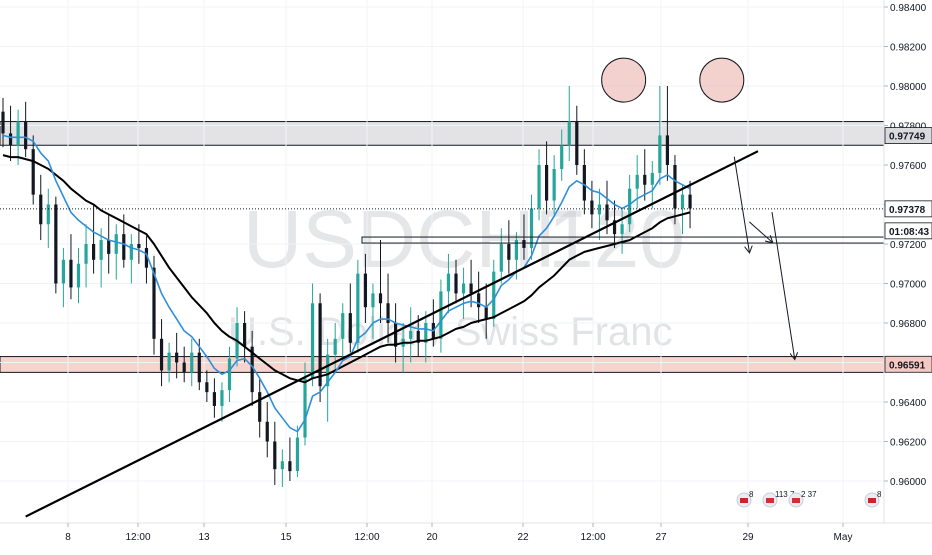 This screenshot has width=932, height=555. Describe the element at coordinates (802, 499) in the screenshot. I see `event-badge: 2 37` at that location.